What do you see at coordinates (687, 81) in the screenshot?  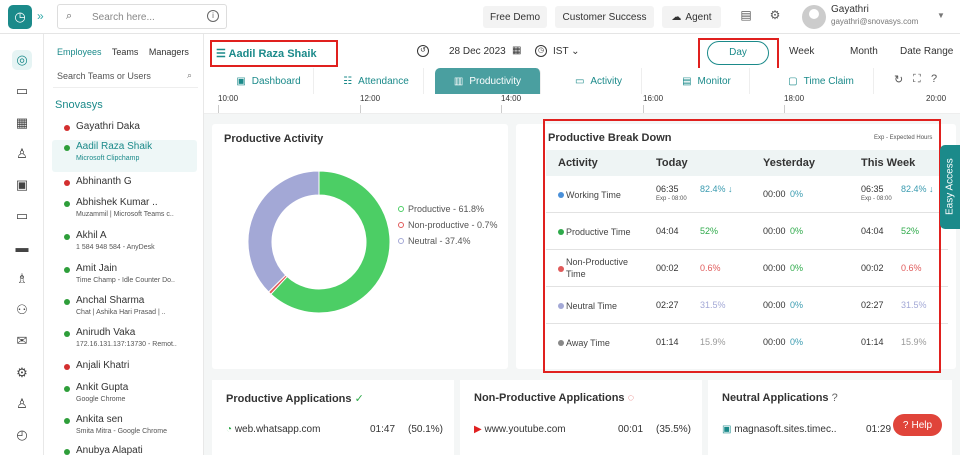 I see `monitor-icon: ▤` at bounding box center [687, 81].